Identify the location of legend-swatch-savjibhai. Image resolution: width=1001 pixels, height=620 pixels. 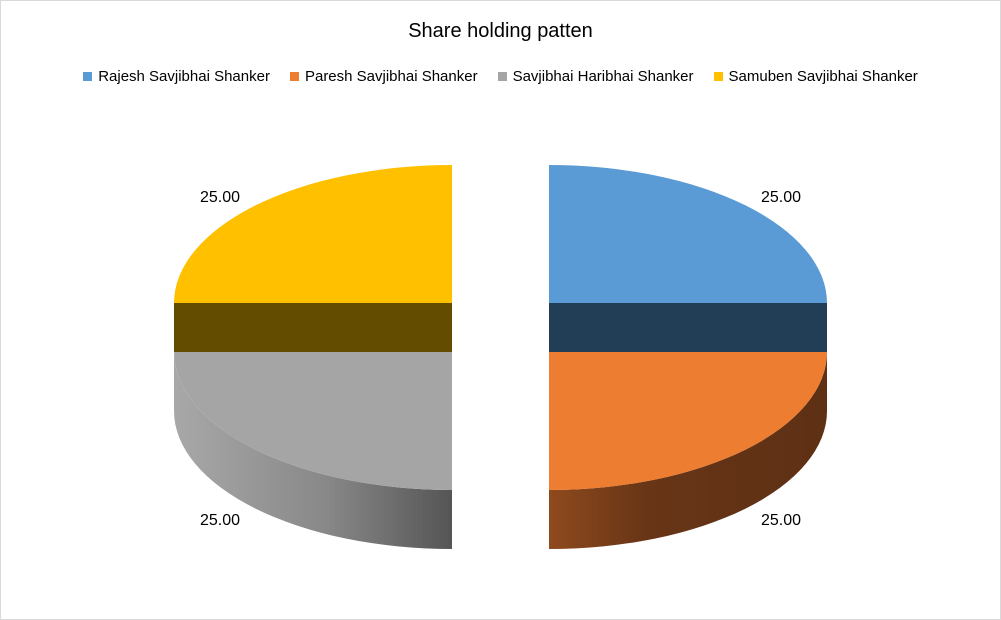
(502, 76).